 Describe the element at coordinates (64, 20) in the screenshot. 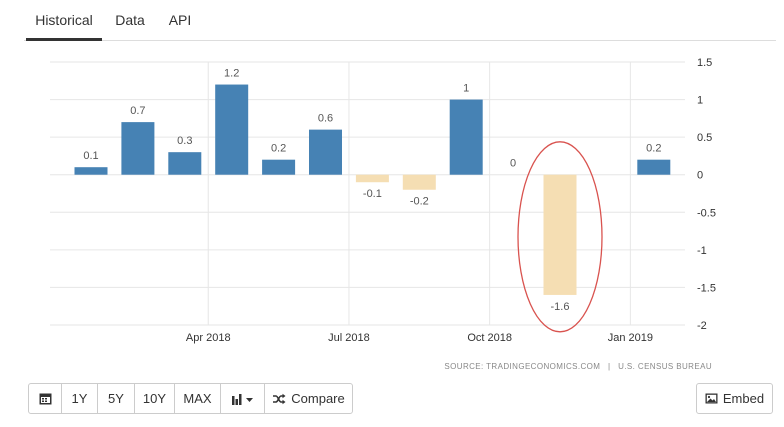

I see `tab-historical: Historical` at that location.